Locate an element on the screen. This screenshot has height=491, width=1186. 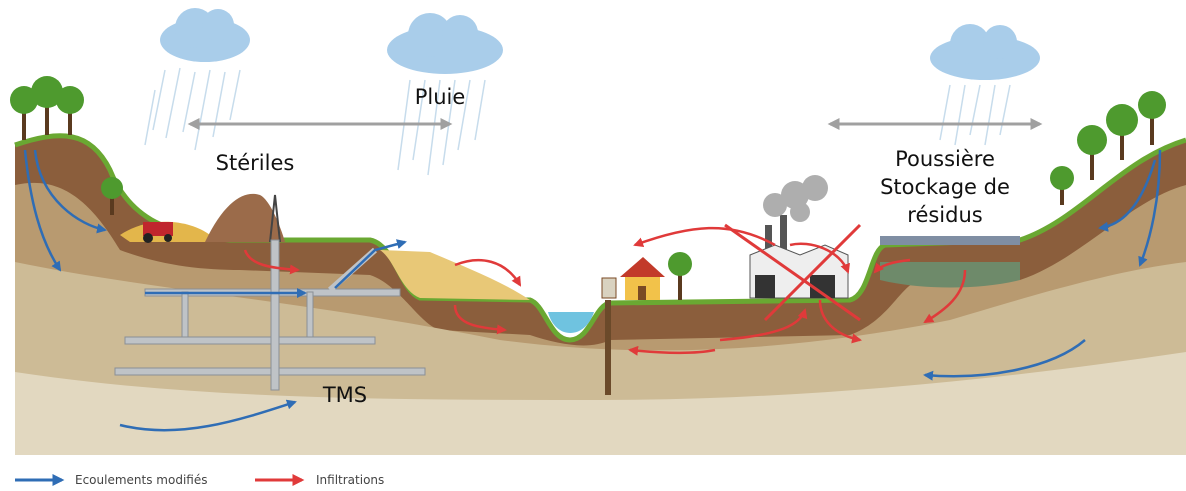
tms-label: TMS is located at coordinates (344, 395).